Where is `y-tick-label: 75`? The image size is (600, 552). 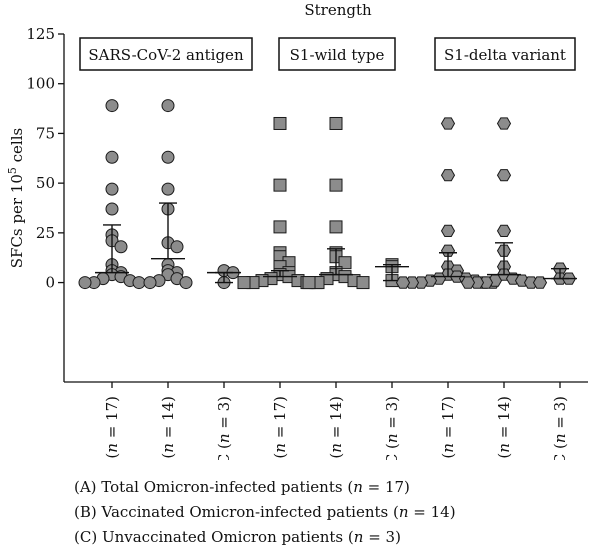 y-tick-label: 75 is located at coordinates (45, 133).